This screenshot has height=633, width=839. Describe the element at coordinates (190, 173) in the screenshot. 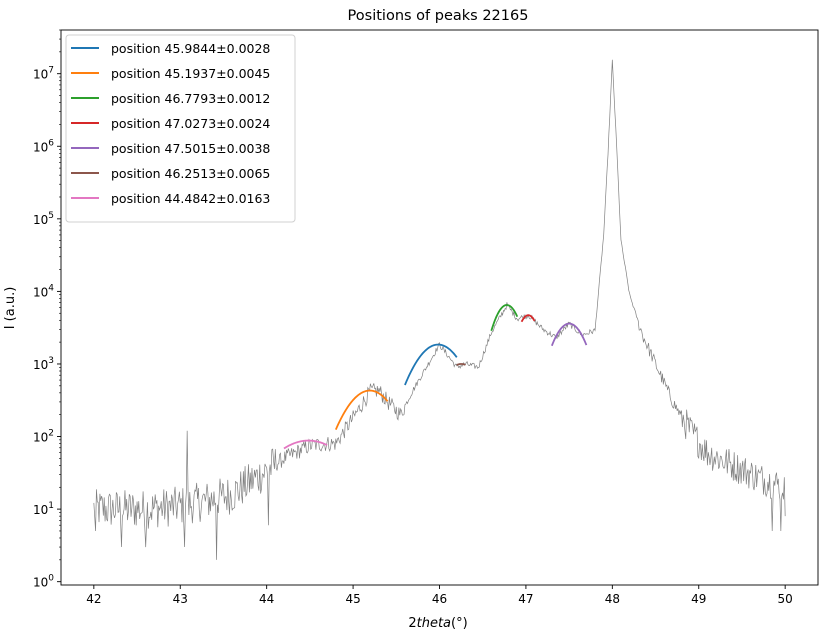

I see `legend-label: position 46.2513±0.0065` at that location.